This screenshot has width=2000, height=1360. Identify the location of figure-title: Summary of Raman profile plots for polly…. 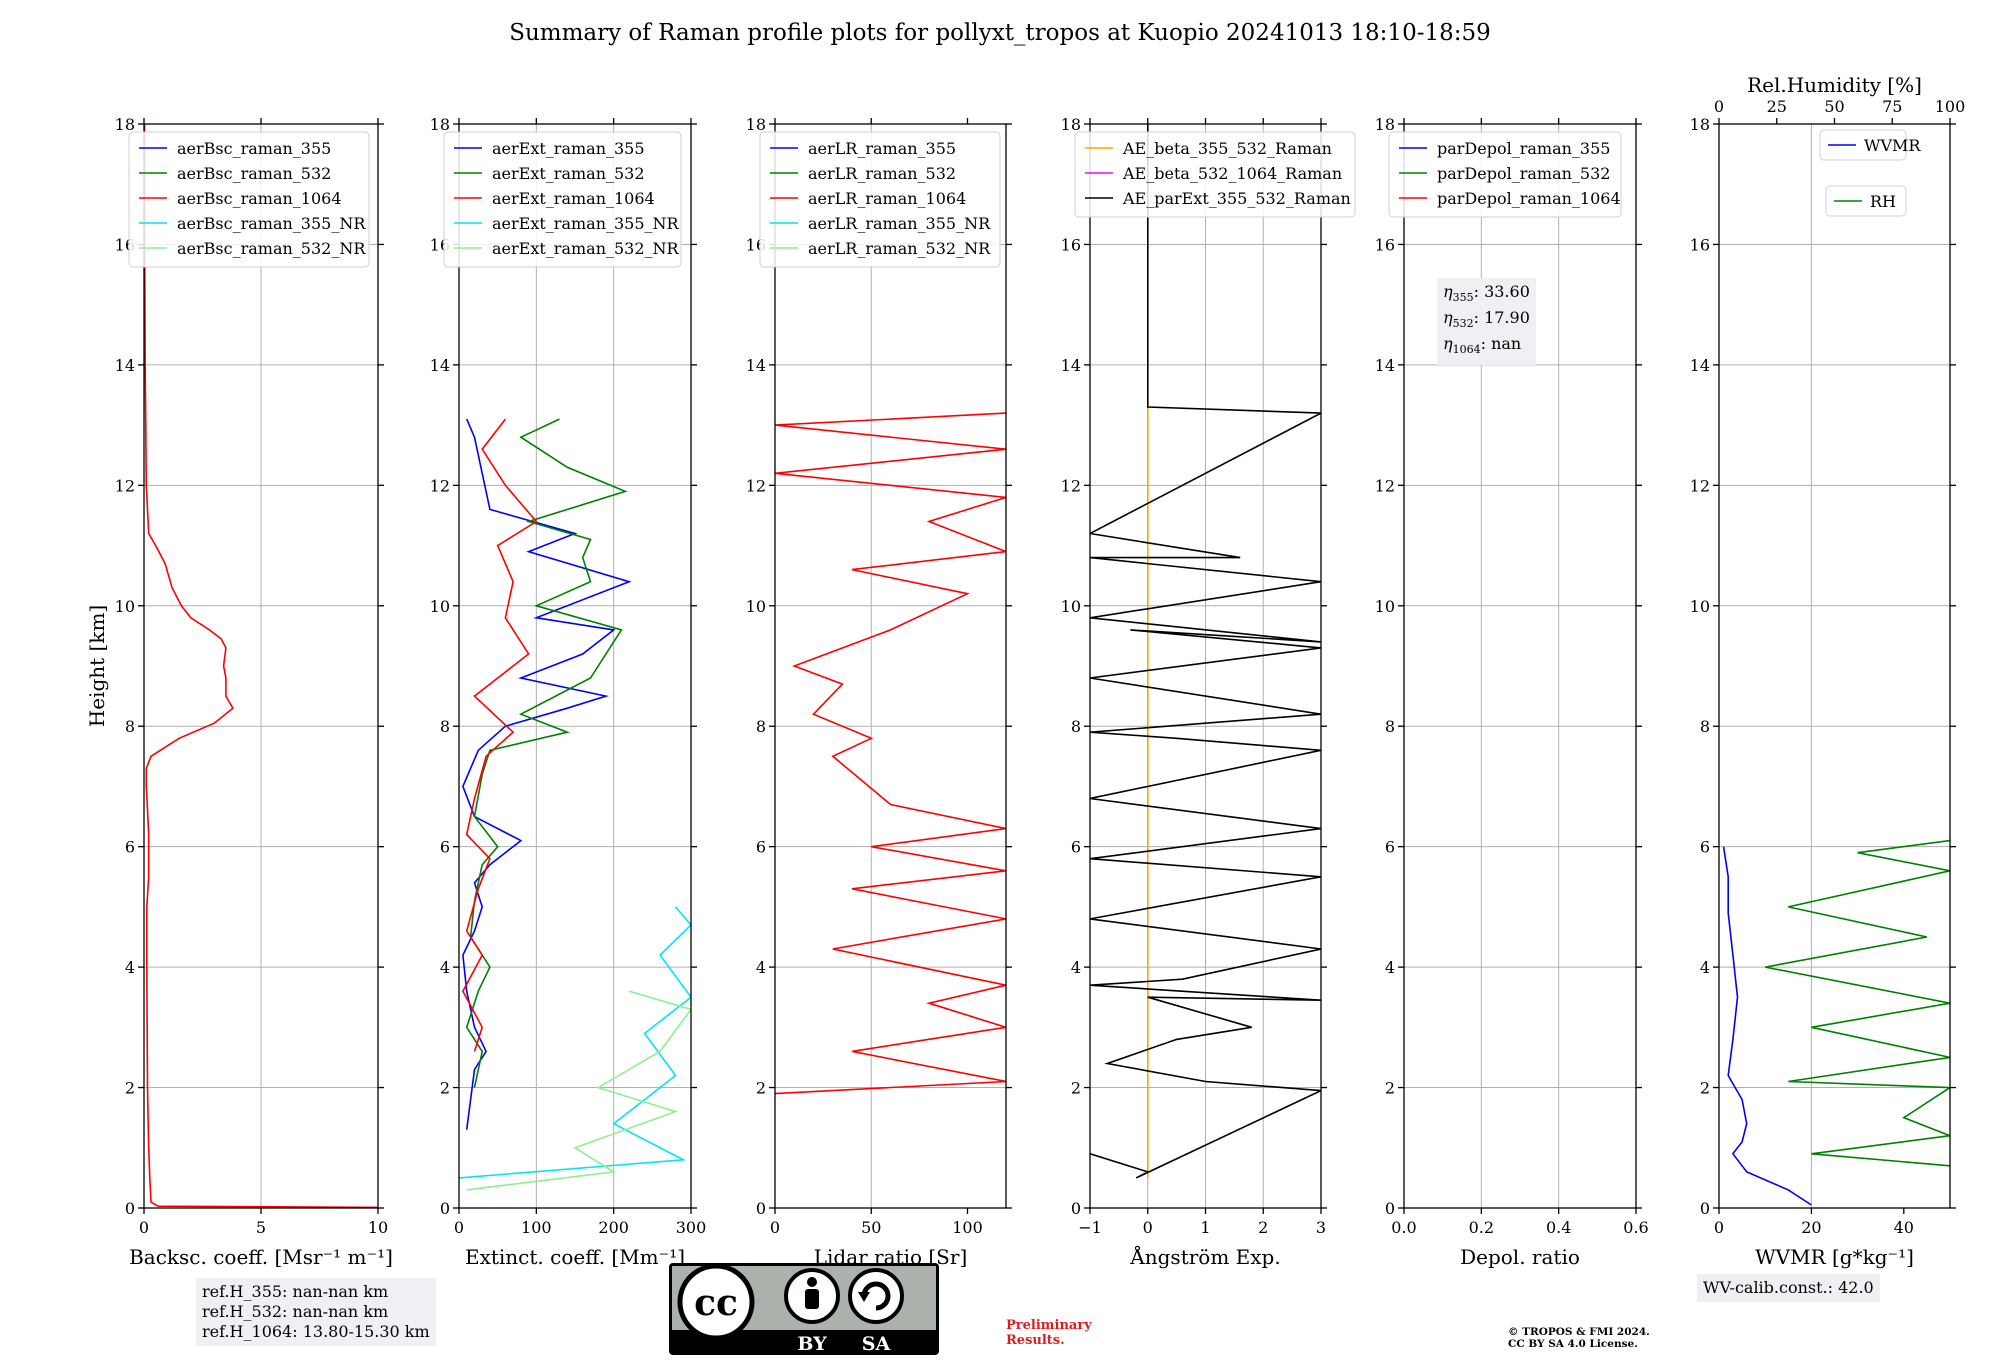
(1000, 33).